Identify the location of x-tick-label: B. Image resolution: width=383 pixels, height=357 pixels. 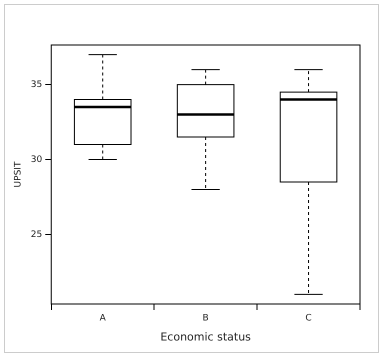
(205, 319).